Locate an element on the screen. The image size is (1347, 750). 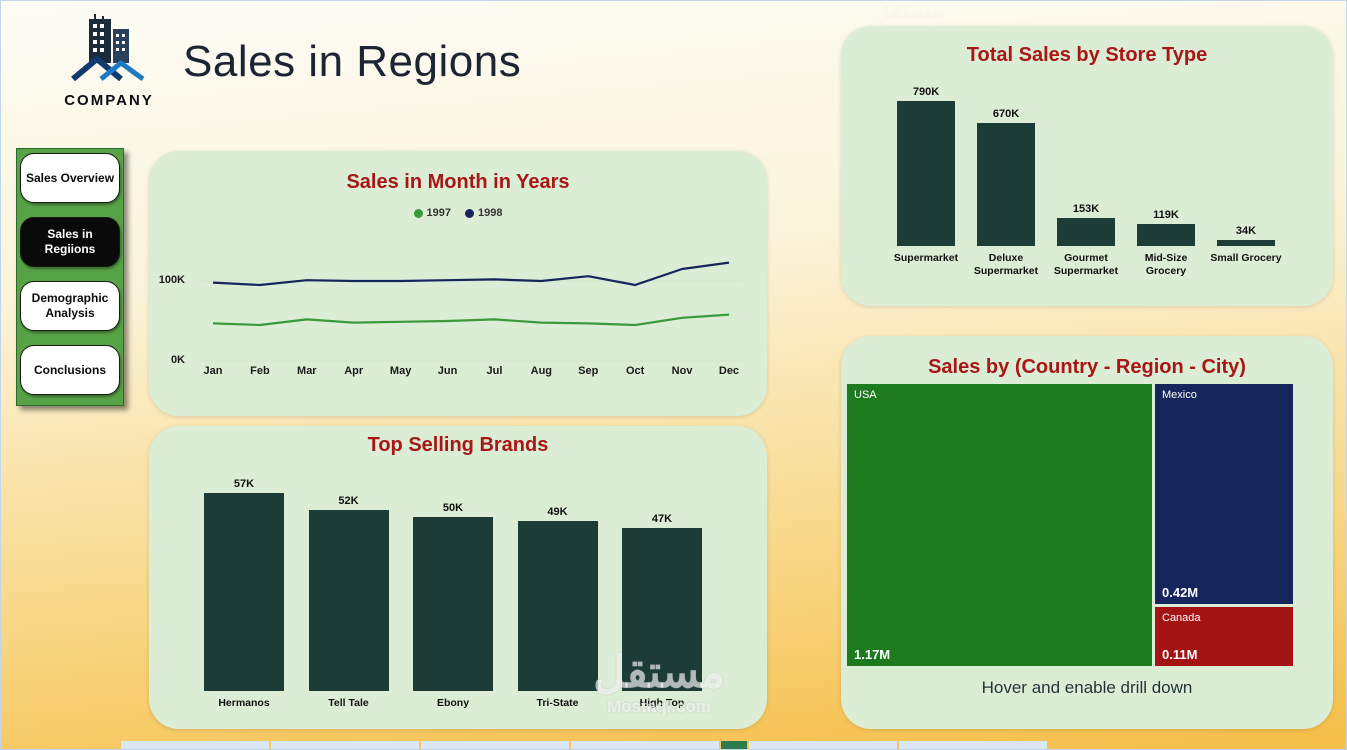
treemap-node-usa: USA 1.17M is located at coordinates (999, 525).